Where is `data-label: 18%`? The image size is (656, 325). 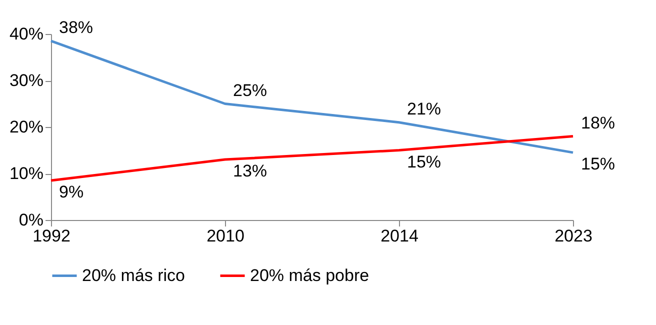
data-label: 18% is located at coordinates (598, 122).